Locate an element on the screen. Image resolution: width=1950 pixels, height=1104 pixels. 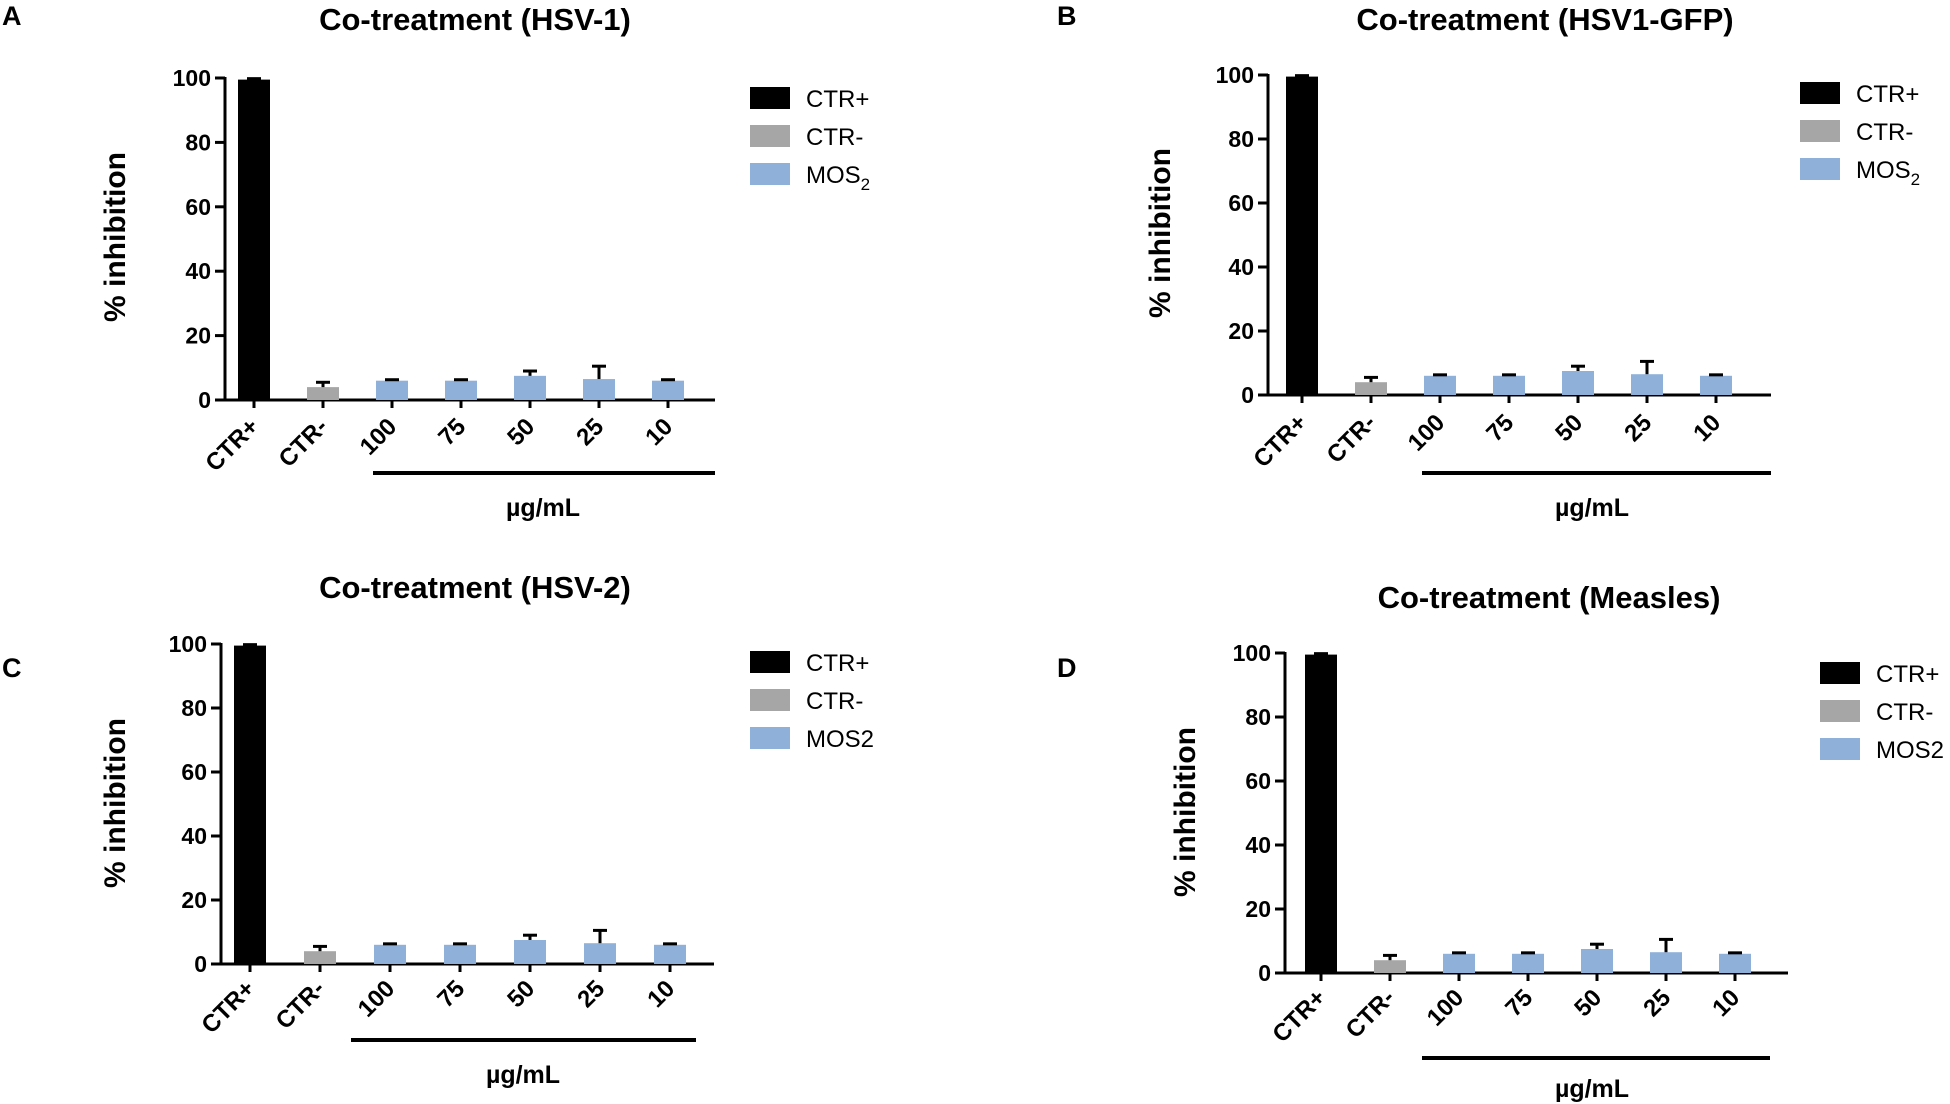
bar-CTR+ is located at coordinates (254, 240).